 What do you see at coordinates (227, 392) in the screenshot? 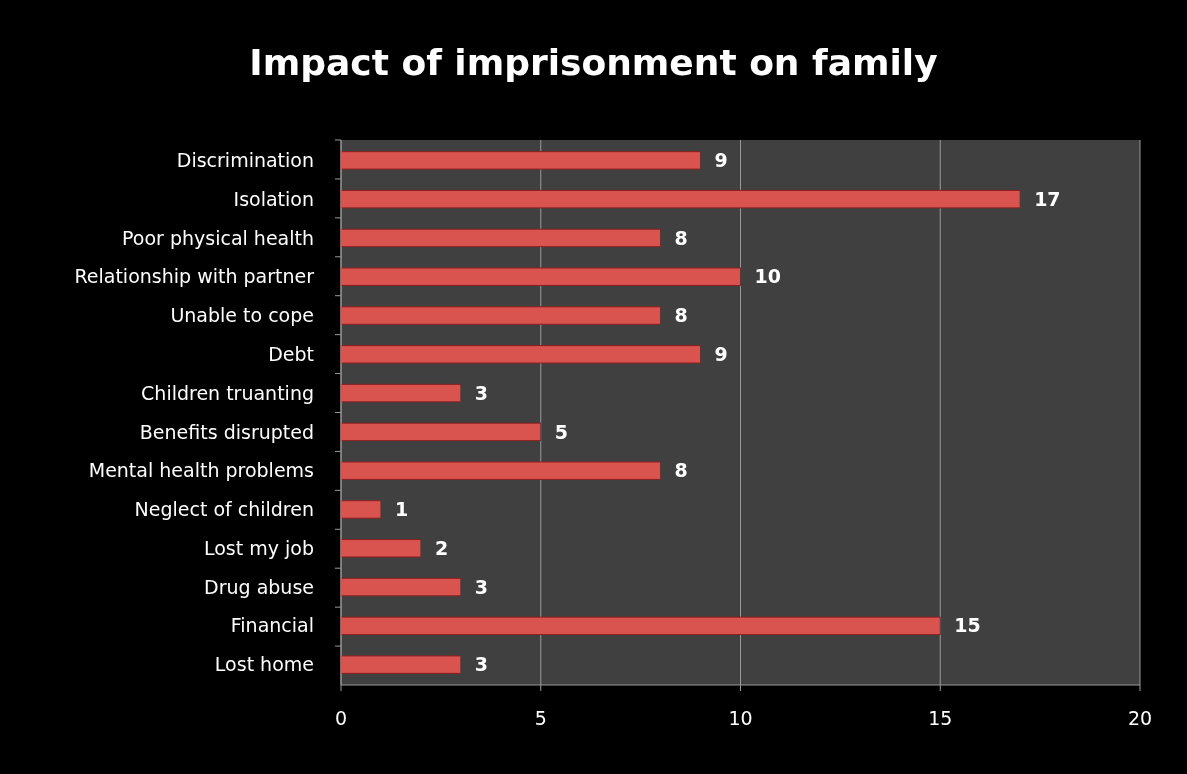
I see `y-tick-label: Children truanting` at bounding box center [227, 392].